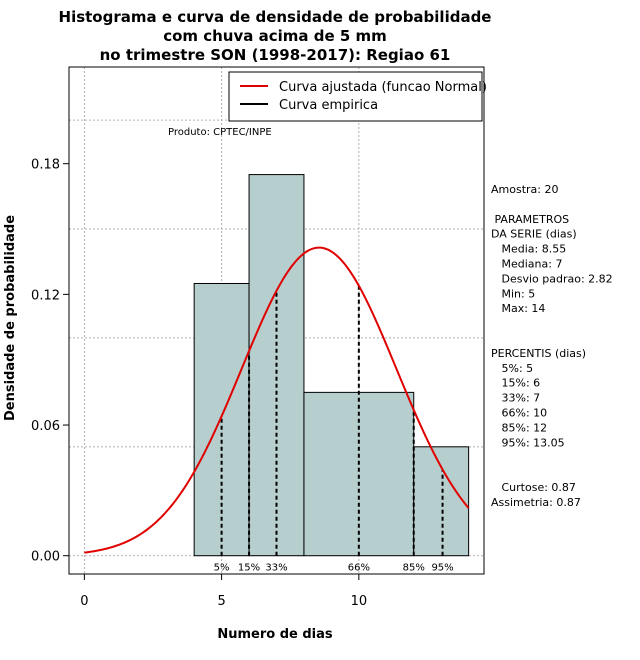 This screenshot has width=640, height=660. Describe the element at coordinates (328, 105) in the screenshot. I see `legend-label-empirical: Curva empirica` at that location.